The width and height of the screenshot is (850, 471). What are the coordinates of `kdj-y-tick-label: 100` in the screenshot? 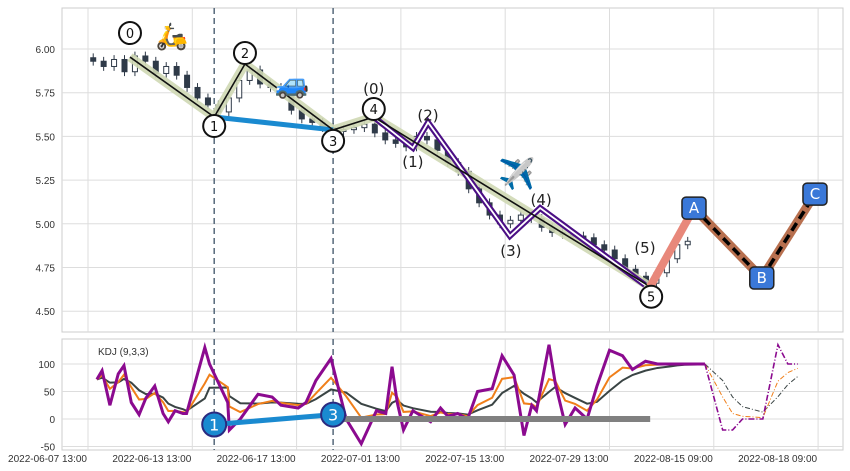 It's located at (46, 365).